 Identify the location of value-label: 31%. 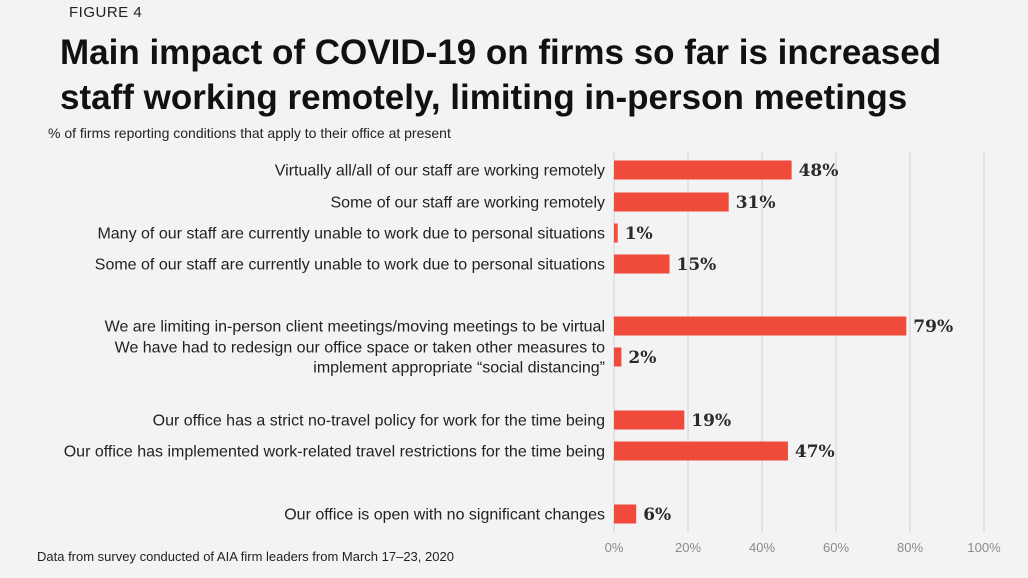
(756, 203).